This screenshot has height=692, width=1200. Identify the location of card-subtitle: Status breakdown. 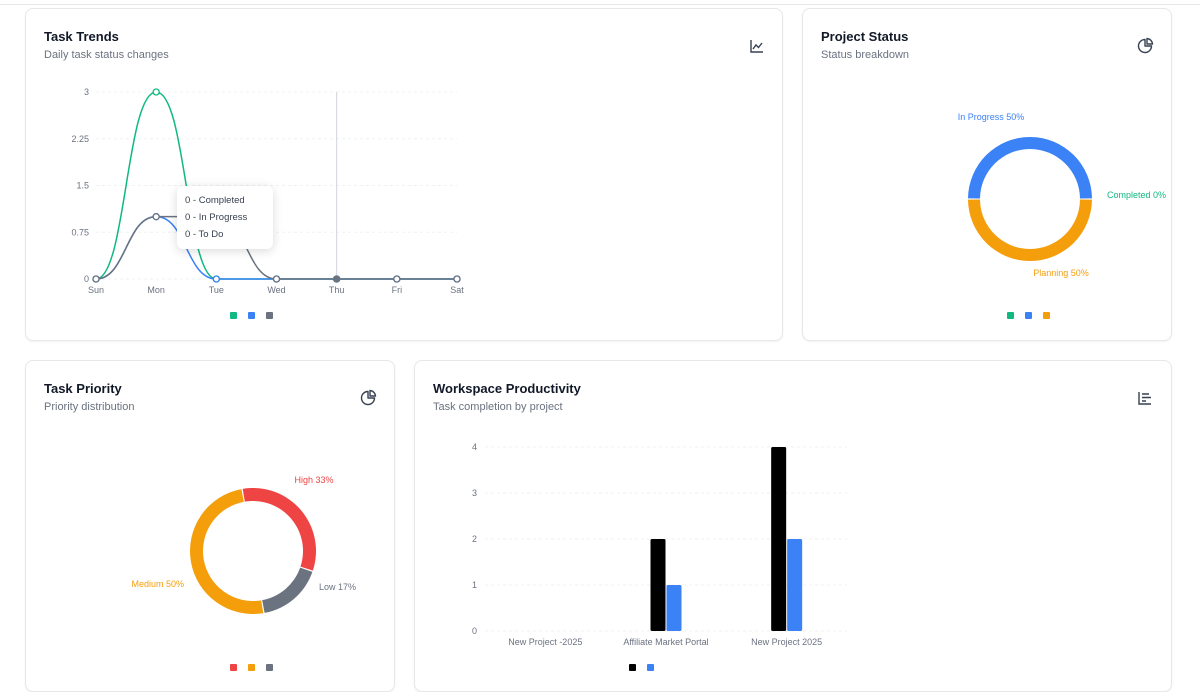
(865, 55).